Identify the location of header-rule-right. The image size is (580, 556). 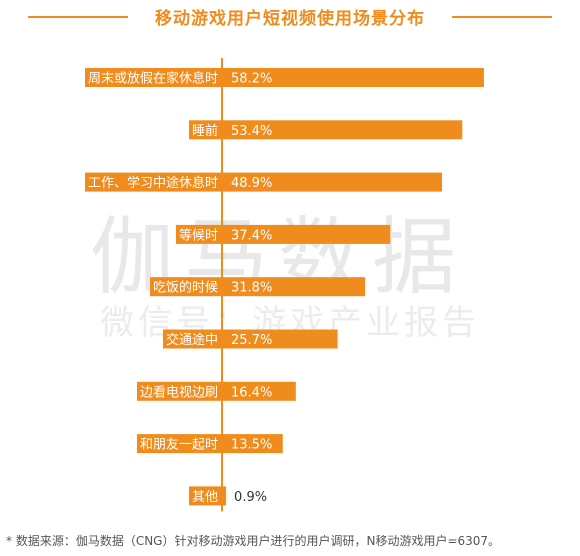
(502, 17).